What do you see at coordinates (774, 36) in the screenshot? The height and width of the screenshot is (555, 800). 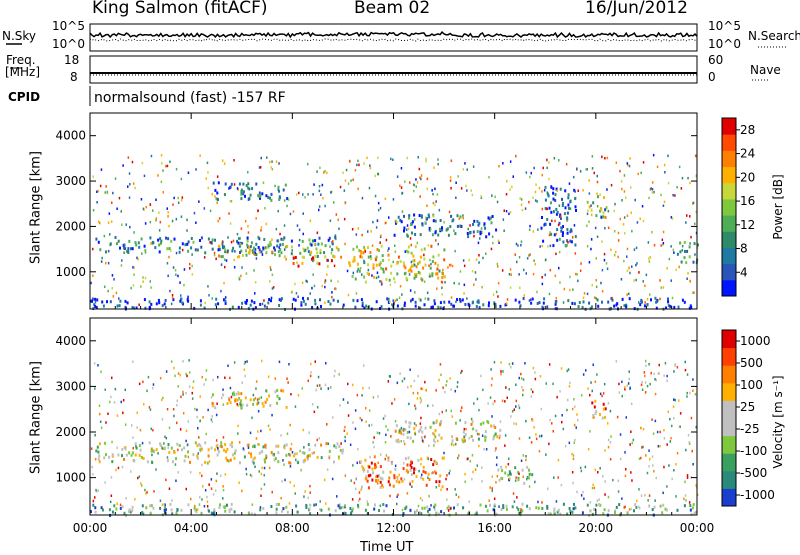 I see `nsearch-label: N.Search` at bounding box center [774, 36].